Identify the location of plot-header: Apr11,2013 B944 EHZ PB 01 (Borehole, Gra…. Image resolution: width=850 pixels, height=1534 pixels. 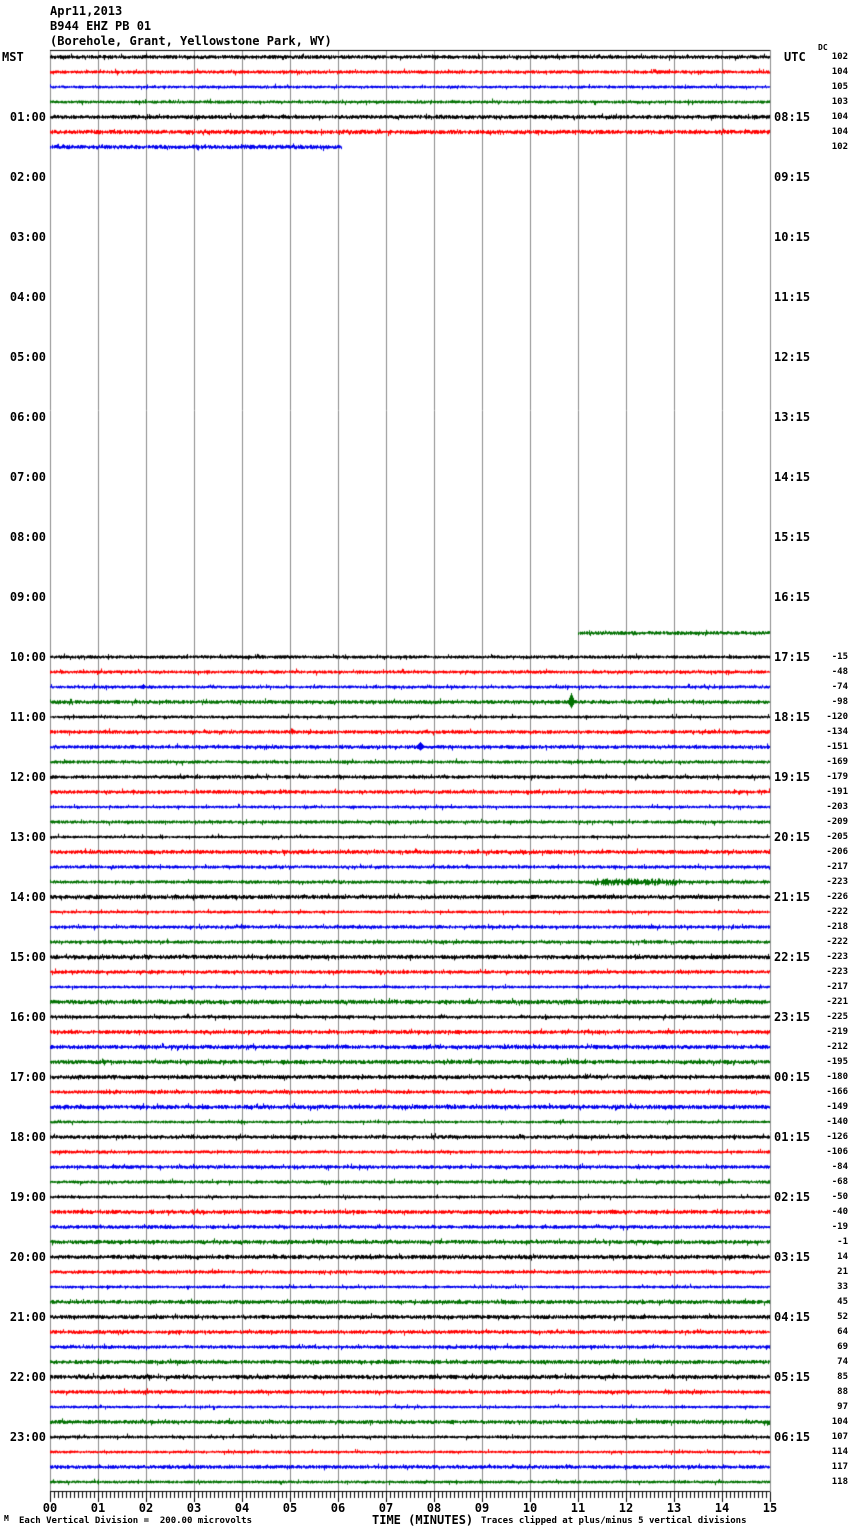
(191, 26).